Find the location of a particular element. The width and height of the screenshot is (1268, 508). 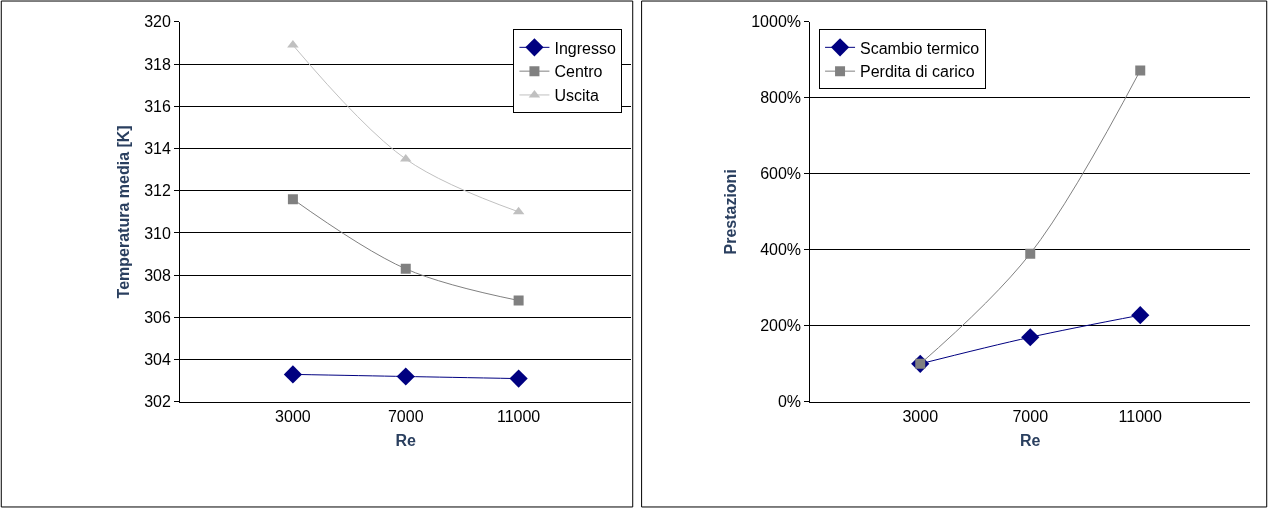

y-tick-label: 318 is located at coordinates (157, 64).